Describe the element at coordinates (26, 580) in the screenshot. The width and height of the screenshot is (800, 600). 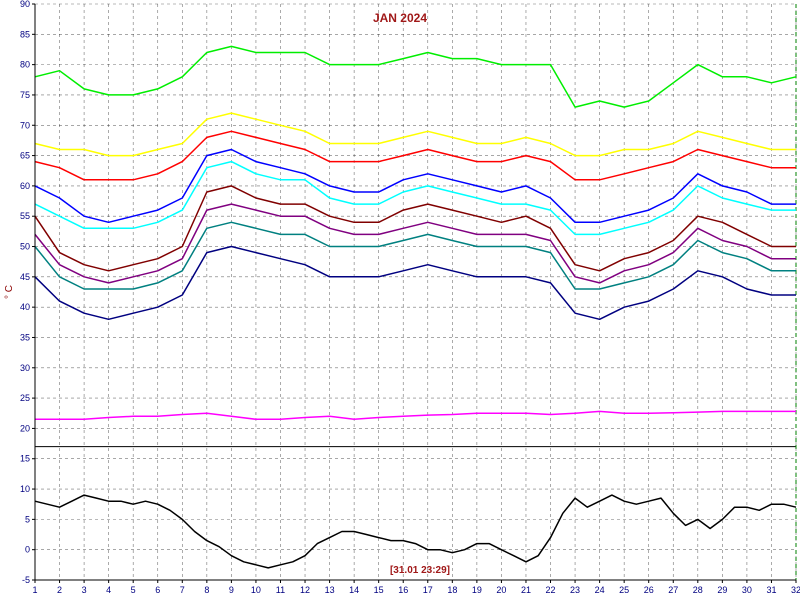
I see `y-tick-label: -5` at that location.